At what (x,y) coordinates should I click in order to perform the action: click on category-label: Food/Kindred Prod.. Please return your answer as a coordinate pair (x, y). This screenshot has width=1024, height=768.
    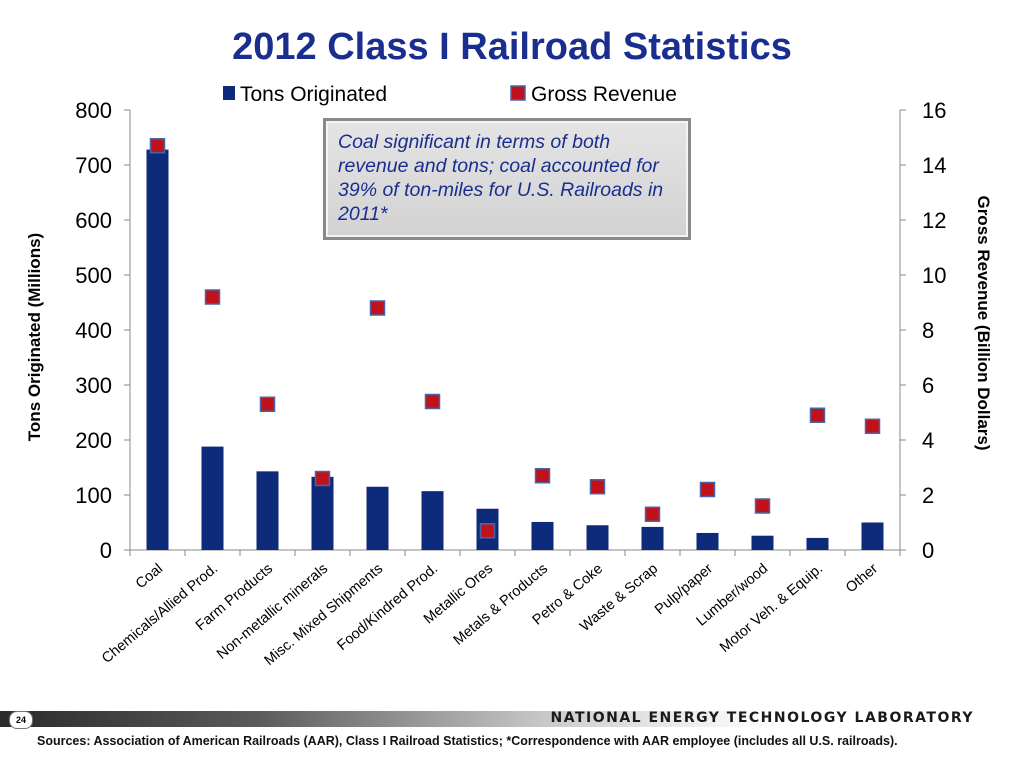
    Looking at the image, I should click on (387, 607).